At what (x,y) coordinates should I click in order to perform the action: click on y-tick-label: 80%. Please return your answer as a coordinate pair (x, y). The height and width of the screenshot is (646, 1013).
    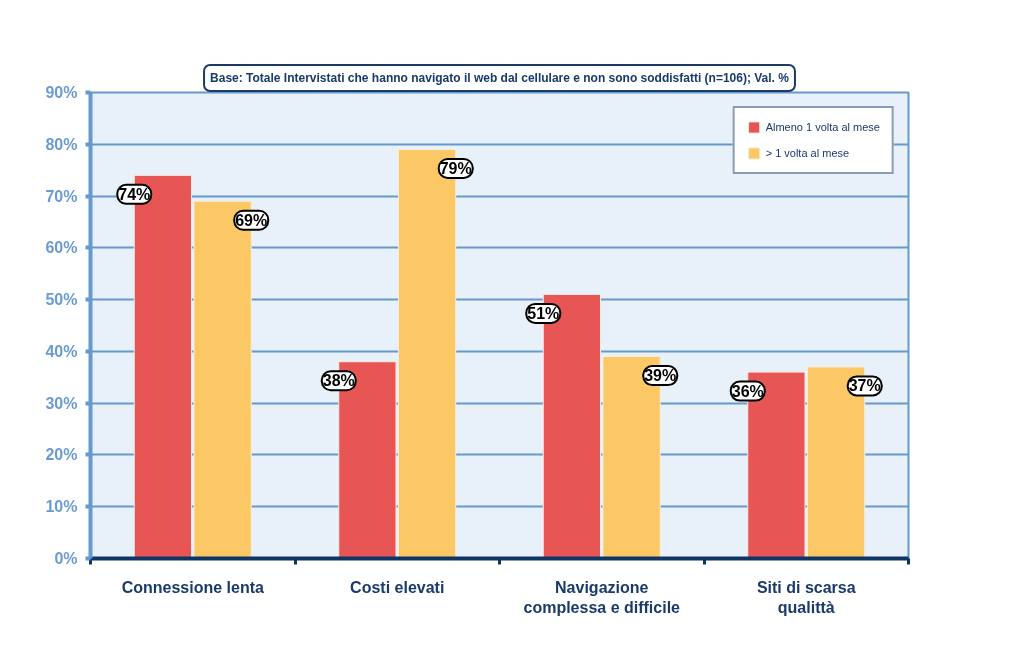
    Looking at the image, I should click on (61, 144).